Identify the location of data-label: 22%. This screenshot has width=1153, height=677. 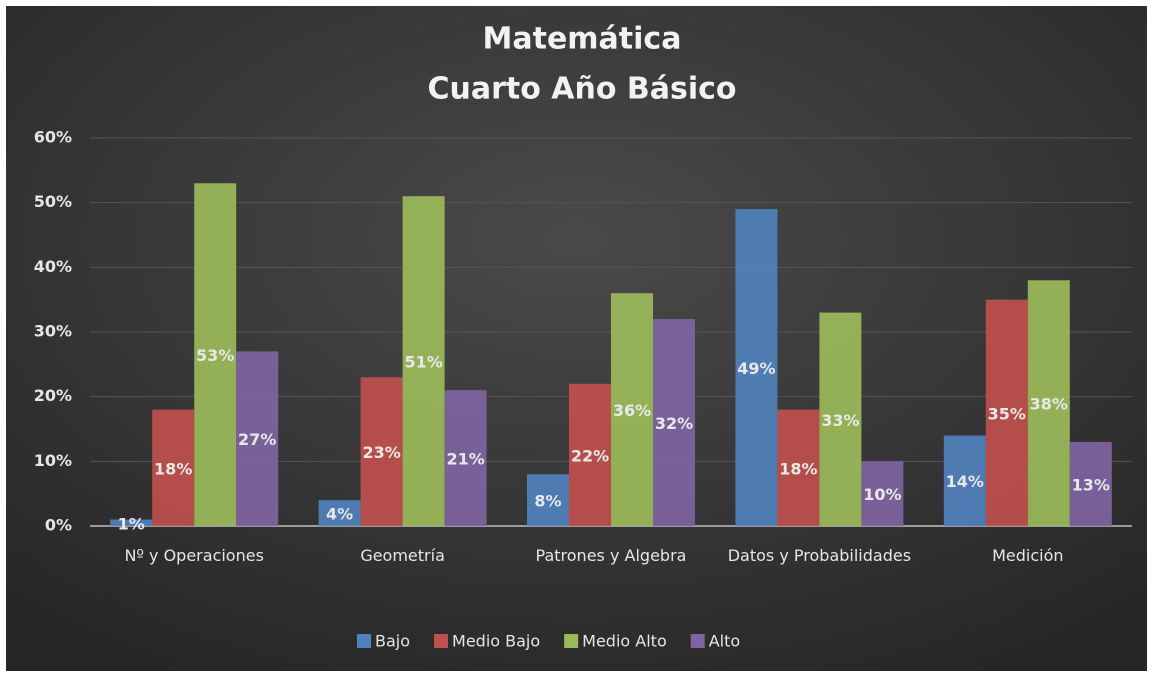
(590, 455).